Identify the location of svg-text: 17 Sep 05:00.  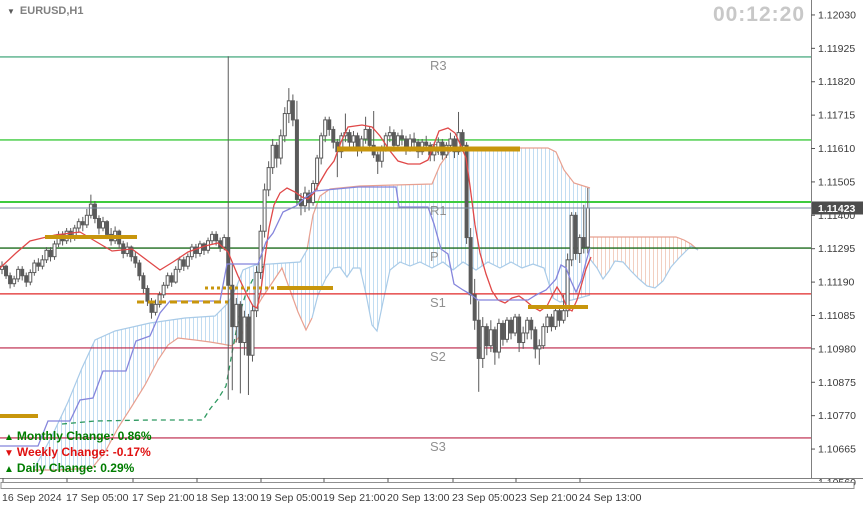
(97, 498).